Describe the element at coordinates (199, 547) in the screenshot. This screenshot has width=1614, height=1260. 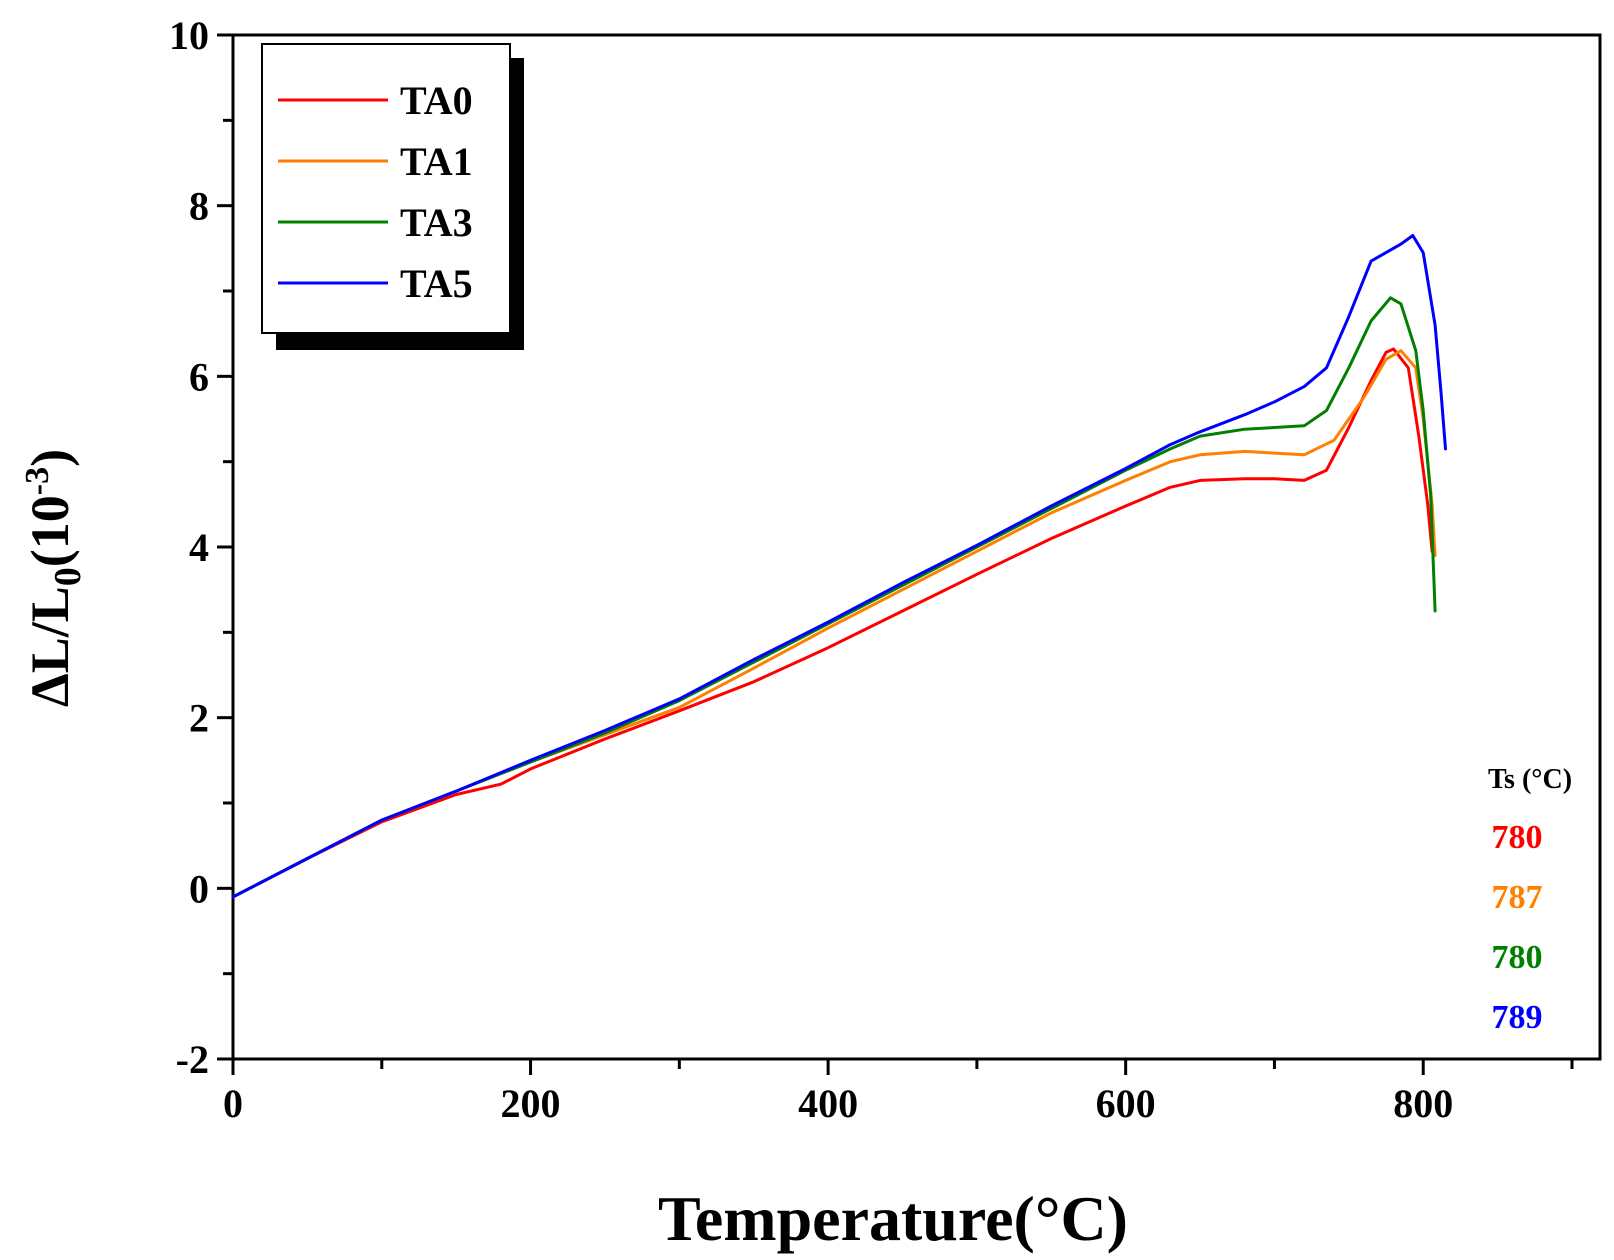
I see `y-tick-label-3: 4` at that location.